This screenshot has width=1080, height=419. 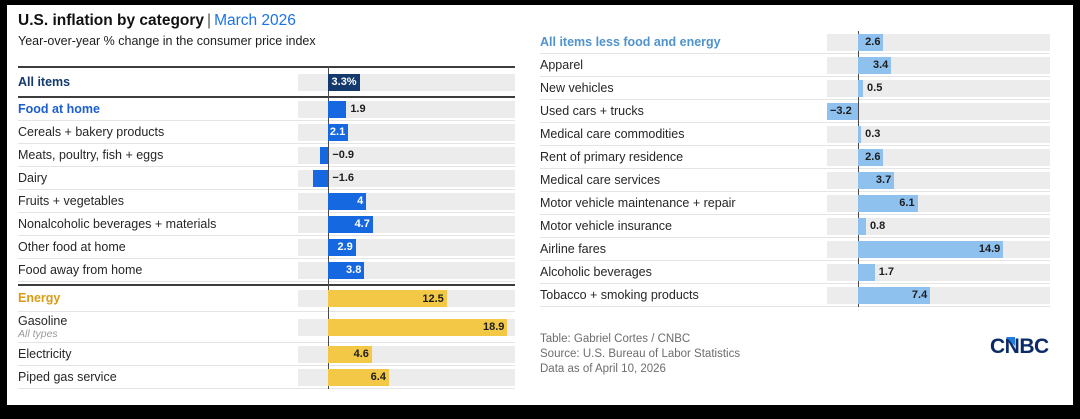 What do you see at coordinates (683, 225) in the screenshot?
I see `row-label: Motor vehicle insurance` at bounding box center [683, 225].